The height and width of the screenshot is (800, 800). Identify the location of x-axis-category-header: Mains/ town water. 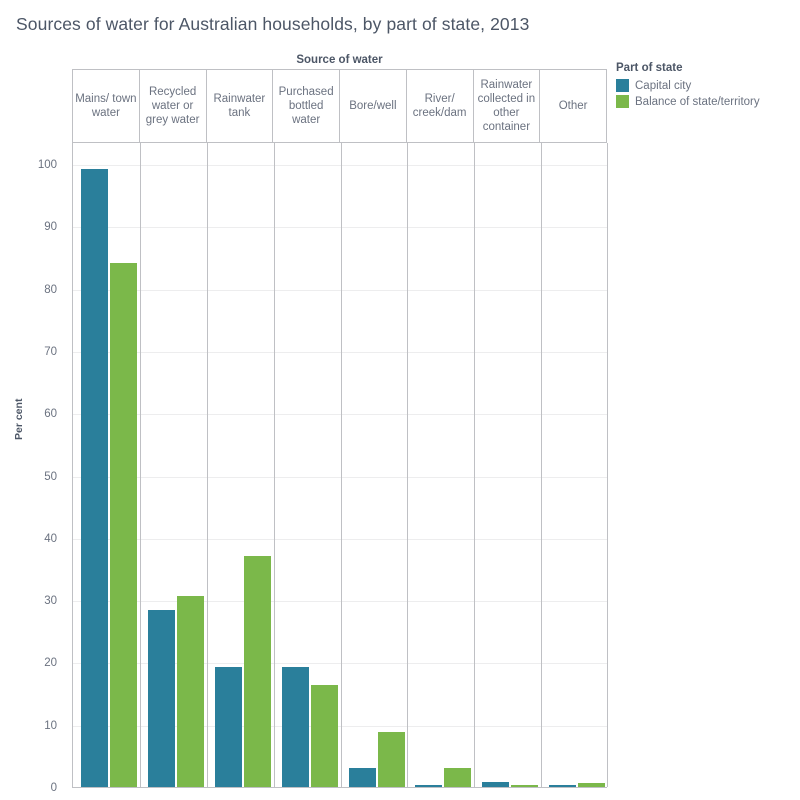
(106, 106).